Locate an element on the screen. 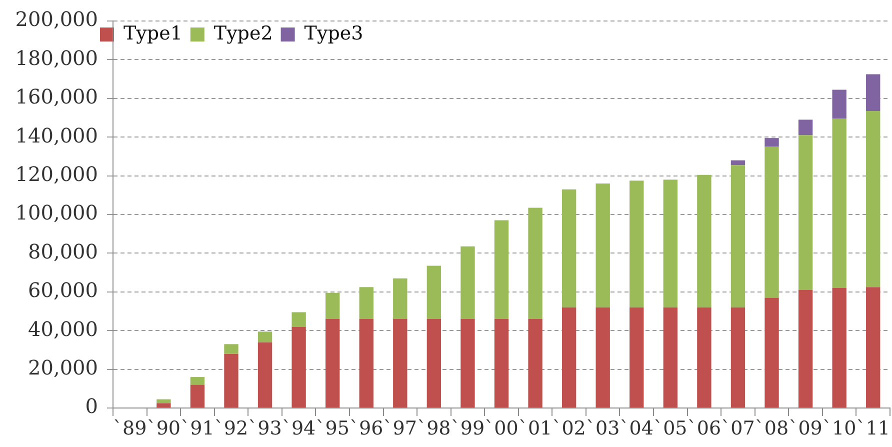 The image size is (892, 447). x-tick-label: `94 is located at coordinates (299, 428).